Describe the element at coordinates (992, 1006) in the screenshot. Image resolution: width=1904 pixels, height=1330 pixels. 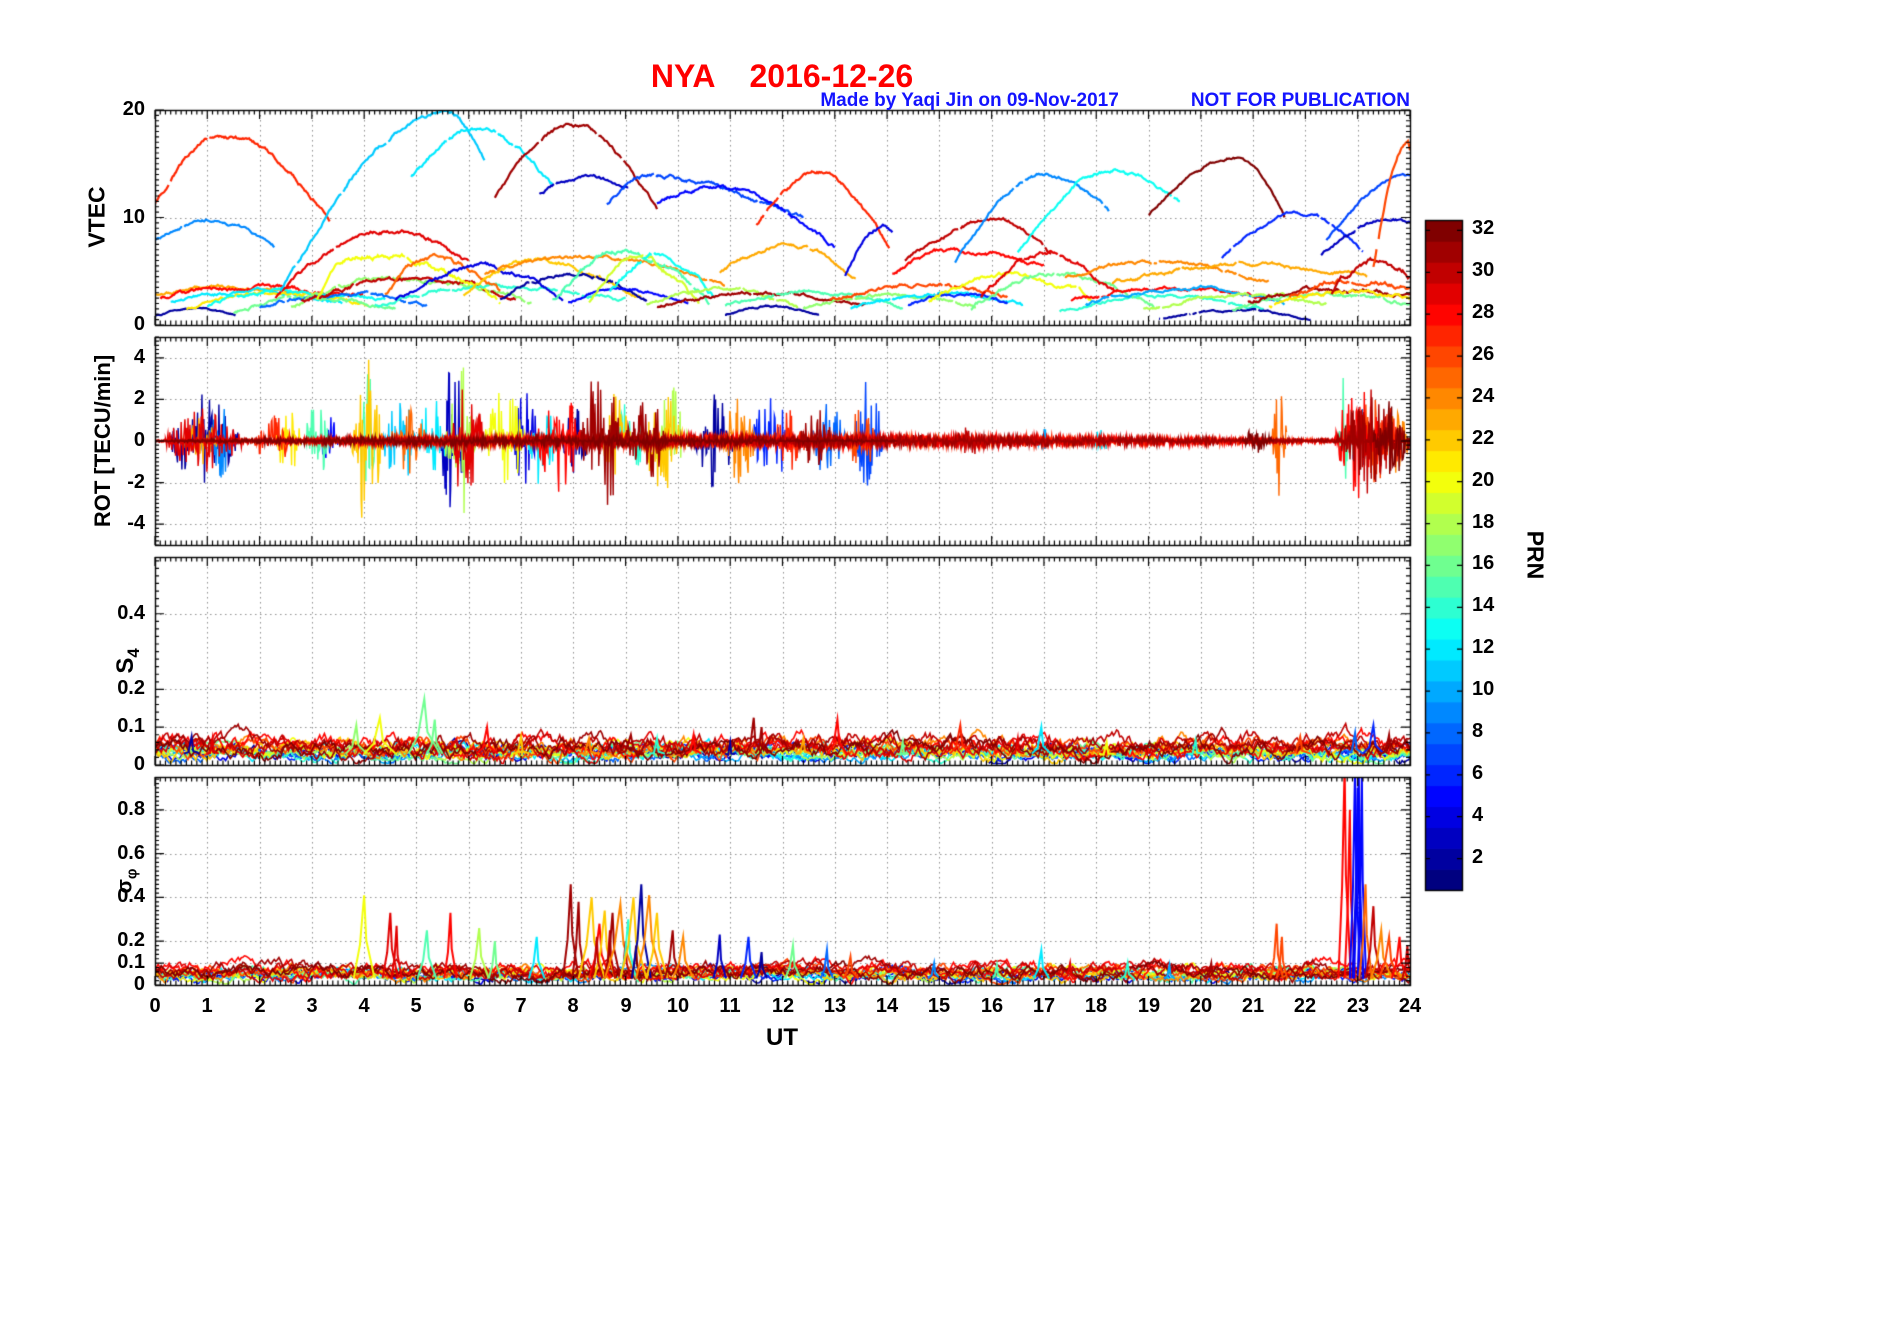
I see `x-tick-label: 16` at that location.